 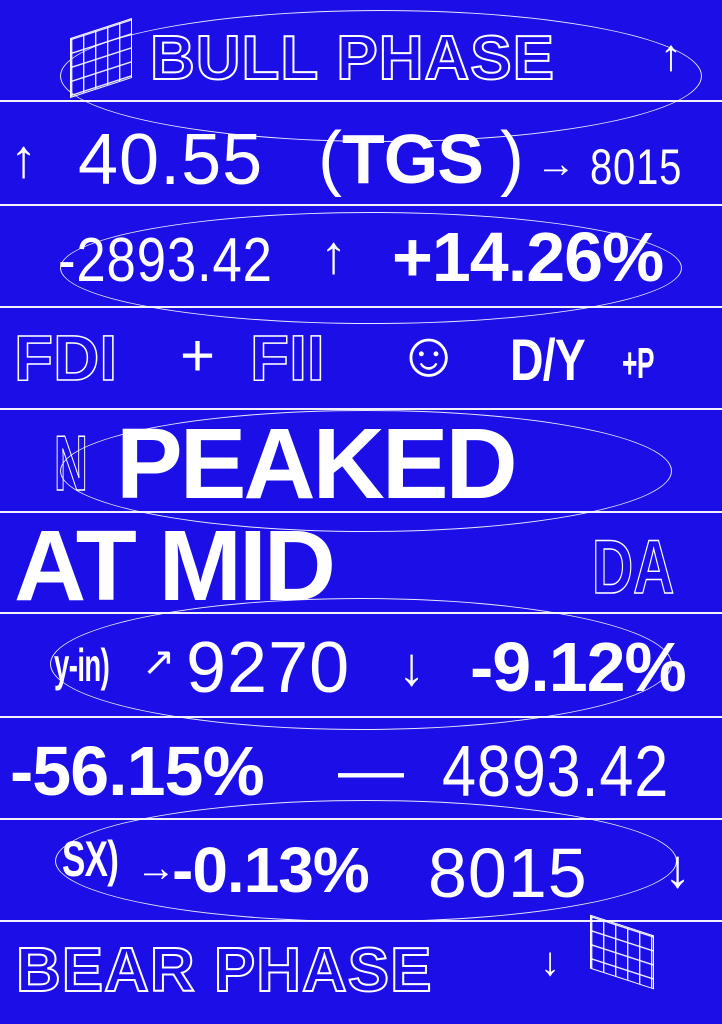 What do you see at coordinates (548, 360) in the screenshot?
I see `dy-label: D/Y` at bounding box center [548, 360].